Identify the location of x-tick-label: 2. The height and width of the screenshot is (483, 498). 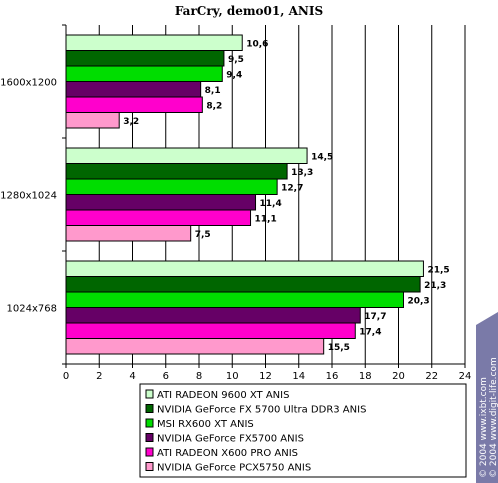
(99, 376).